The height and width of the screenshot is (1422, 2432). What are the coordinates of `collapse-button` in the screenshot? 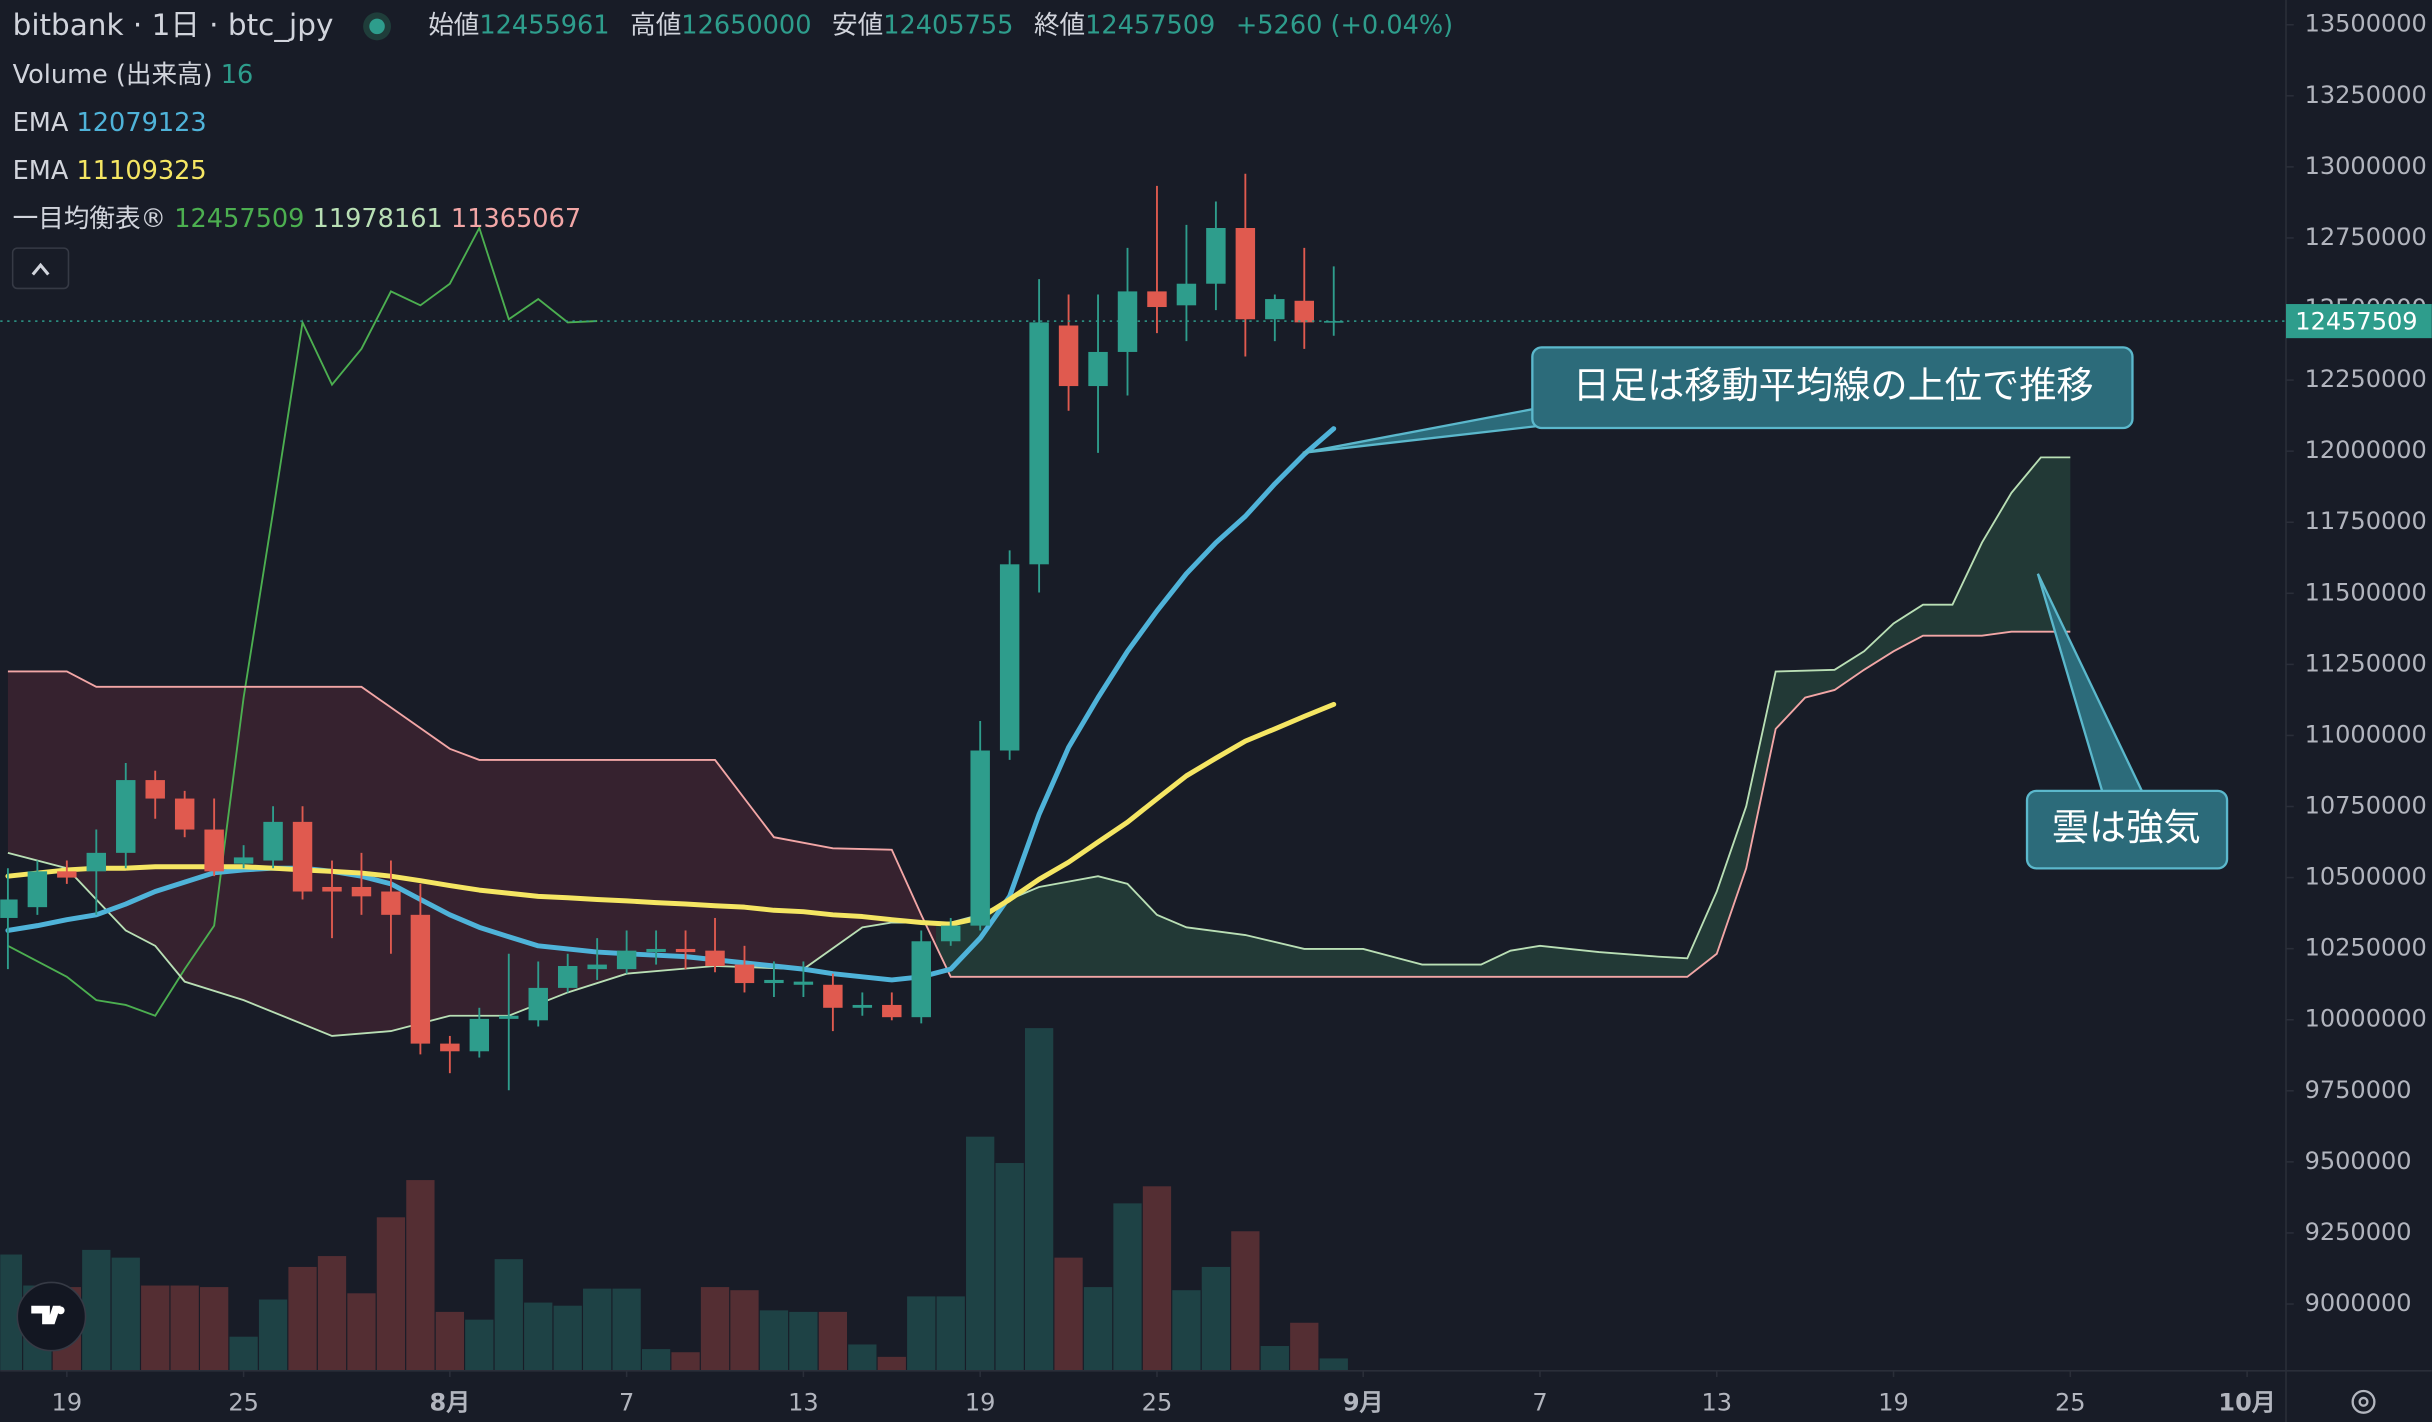 It's located at (40, 268).